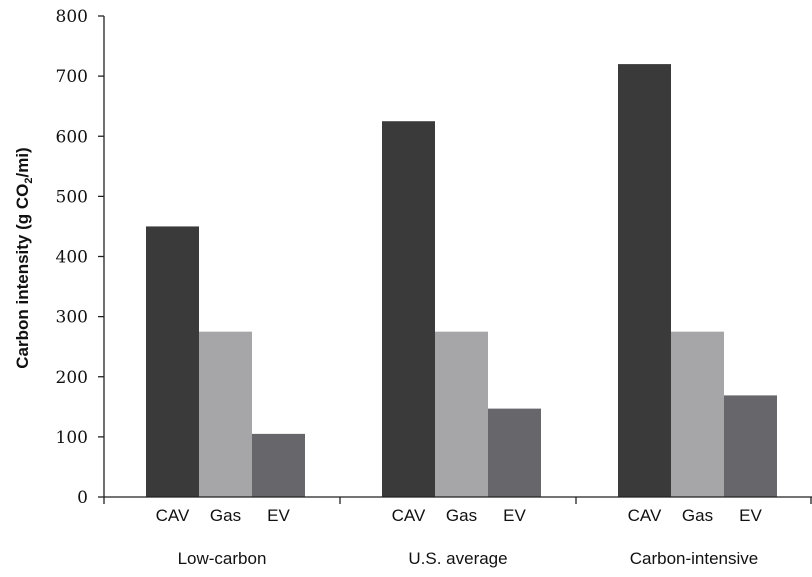  What do you see at coordinates (72, 197) in the screenshot?
I see `y-tick-label-500: 500` at bounding box center [72, 197].